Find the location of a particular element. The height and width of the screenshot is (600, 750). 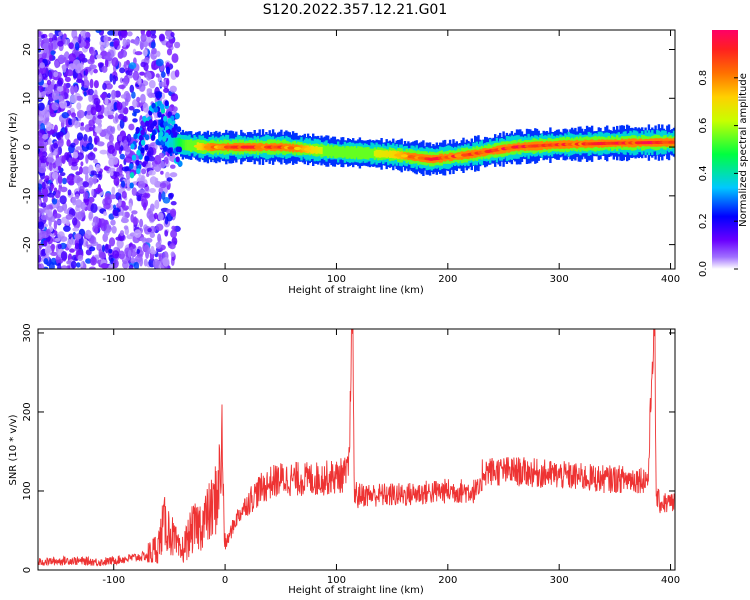

colorbar-gradient is located at coordinates (725, 149).